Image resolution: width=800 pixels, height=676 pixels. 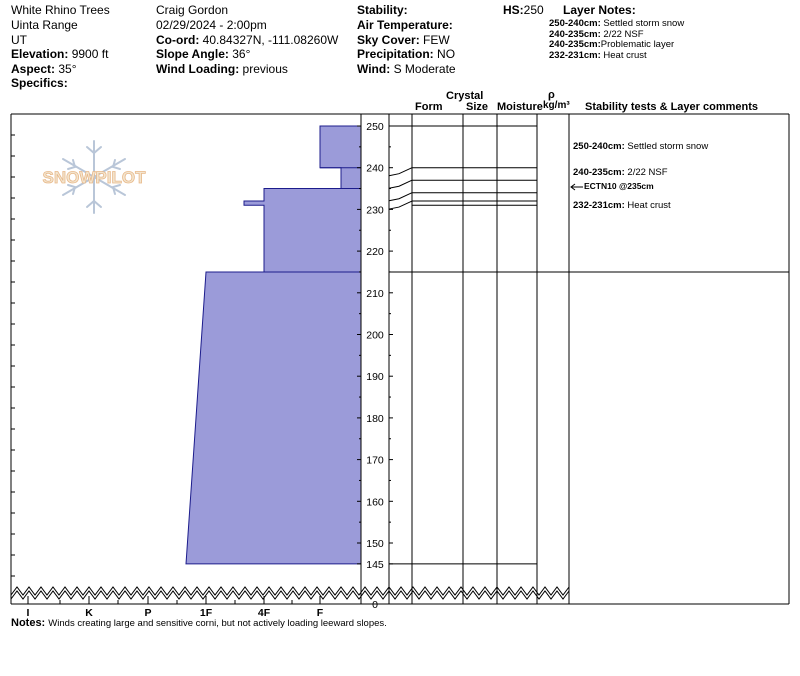 What do you see at coordinates (147, 613) in the screenshot?
I see `hardness-tick-label: P` at bounding box center [147, 613].